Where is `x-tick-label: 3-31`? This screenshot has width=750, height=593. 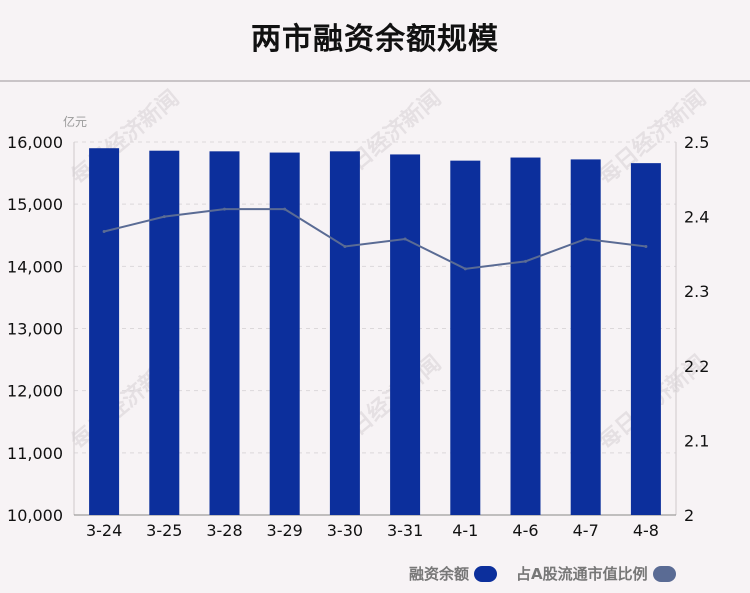
x-tick-label: 3-31 is located at coordinates (405, 530).